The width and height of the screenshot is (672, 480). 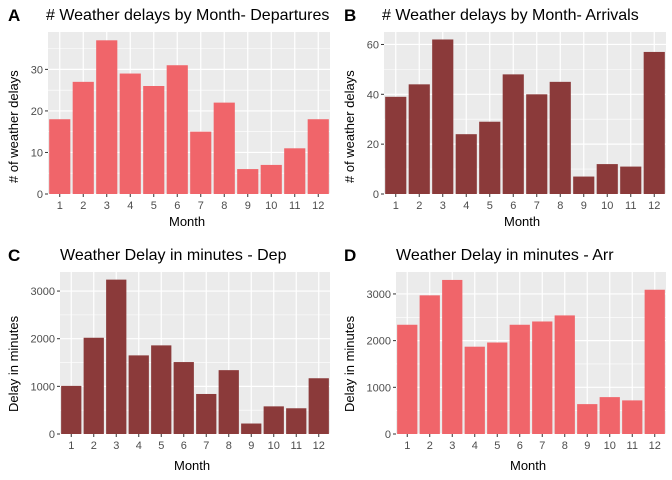 I want to click on chart-title: # Weather delays by Month- Arrivals, so click(x=510, y=15).